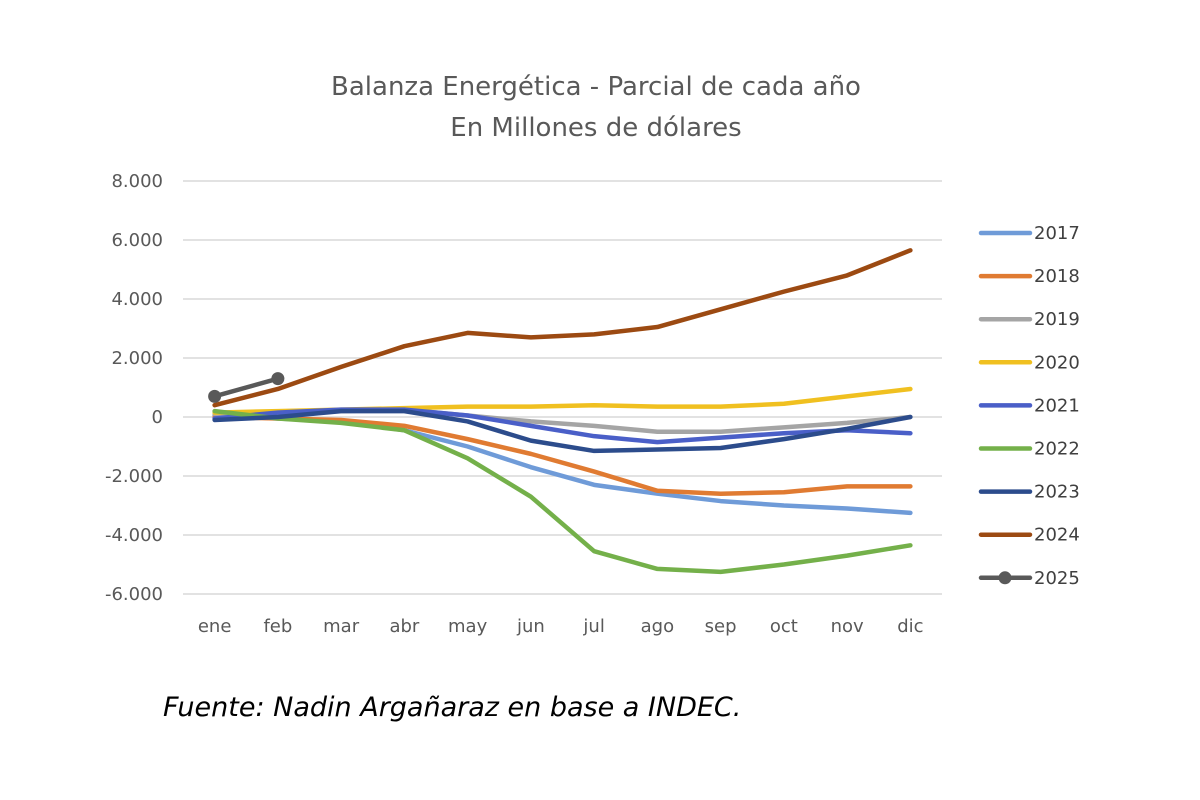  Describe the element at coordinates (1057, 492) in the screenshot. I see `legend-label-2023: 2023` at that location.